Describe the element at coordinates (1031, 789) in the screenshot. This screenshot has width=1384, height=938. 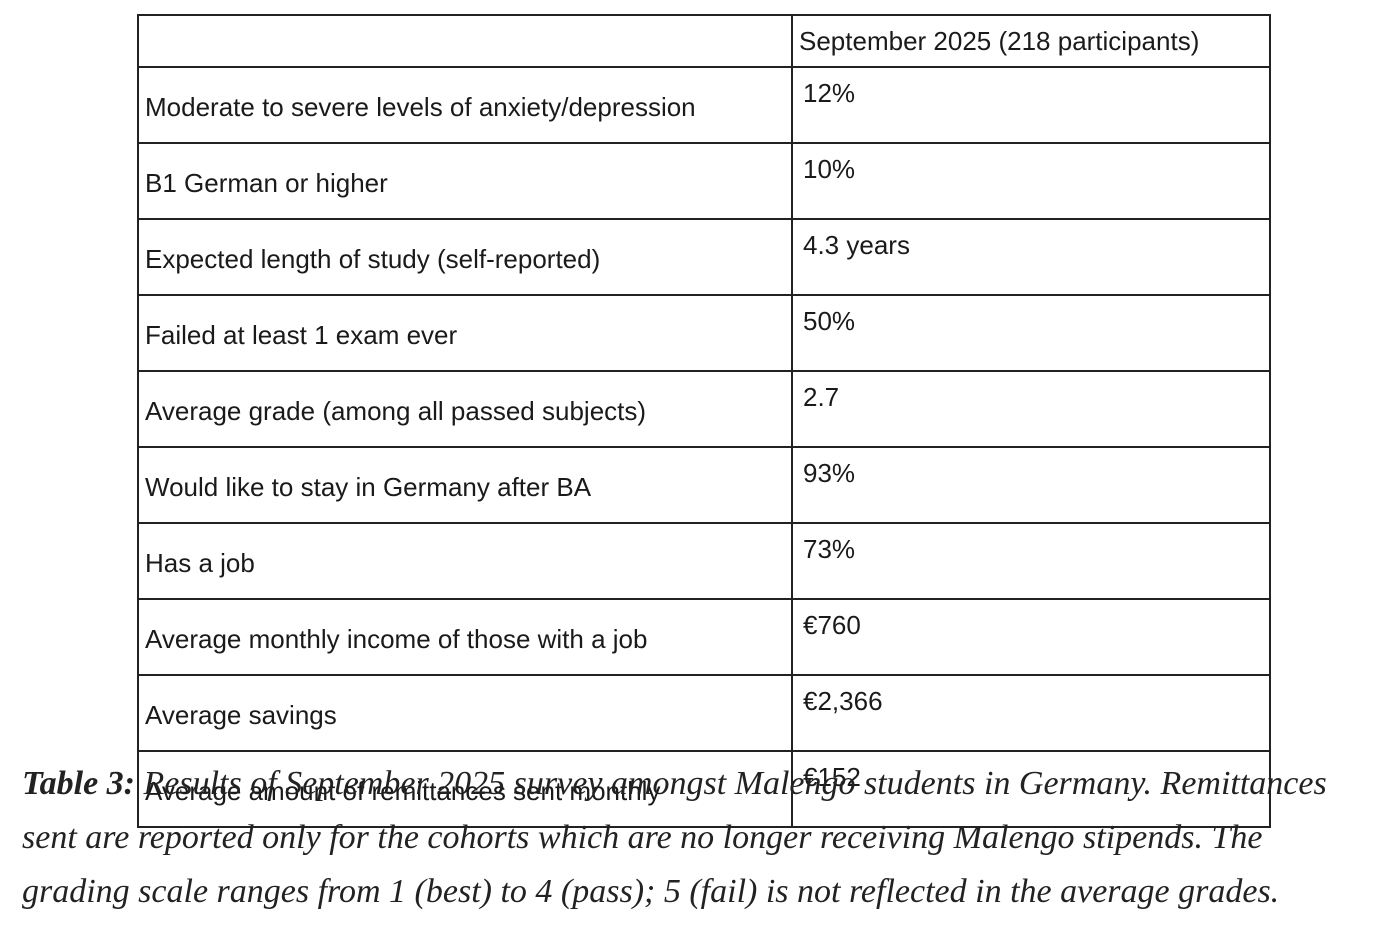
I see `row-value: €152` at that location.